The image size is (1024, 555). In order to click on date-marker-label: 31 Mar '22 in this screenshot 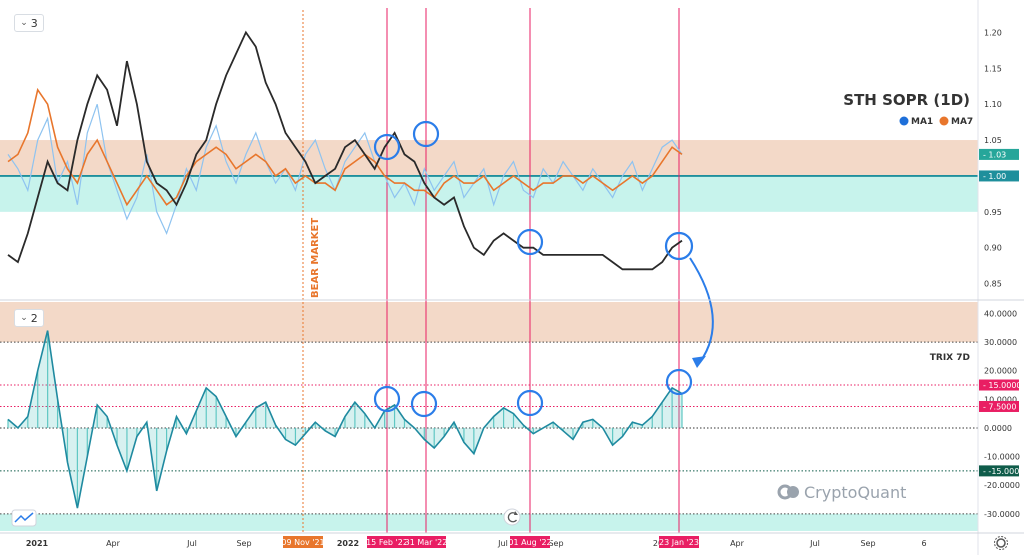, I will do `click(426, 542)`.